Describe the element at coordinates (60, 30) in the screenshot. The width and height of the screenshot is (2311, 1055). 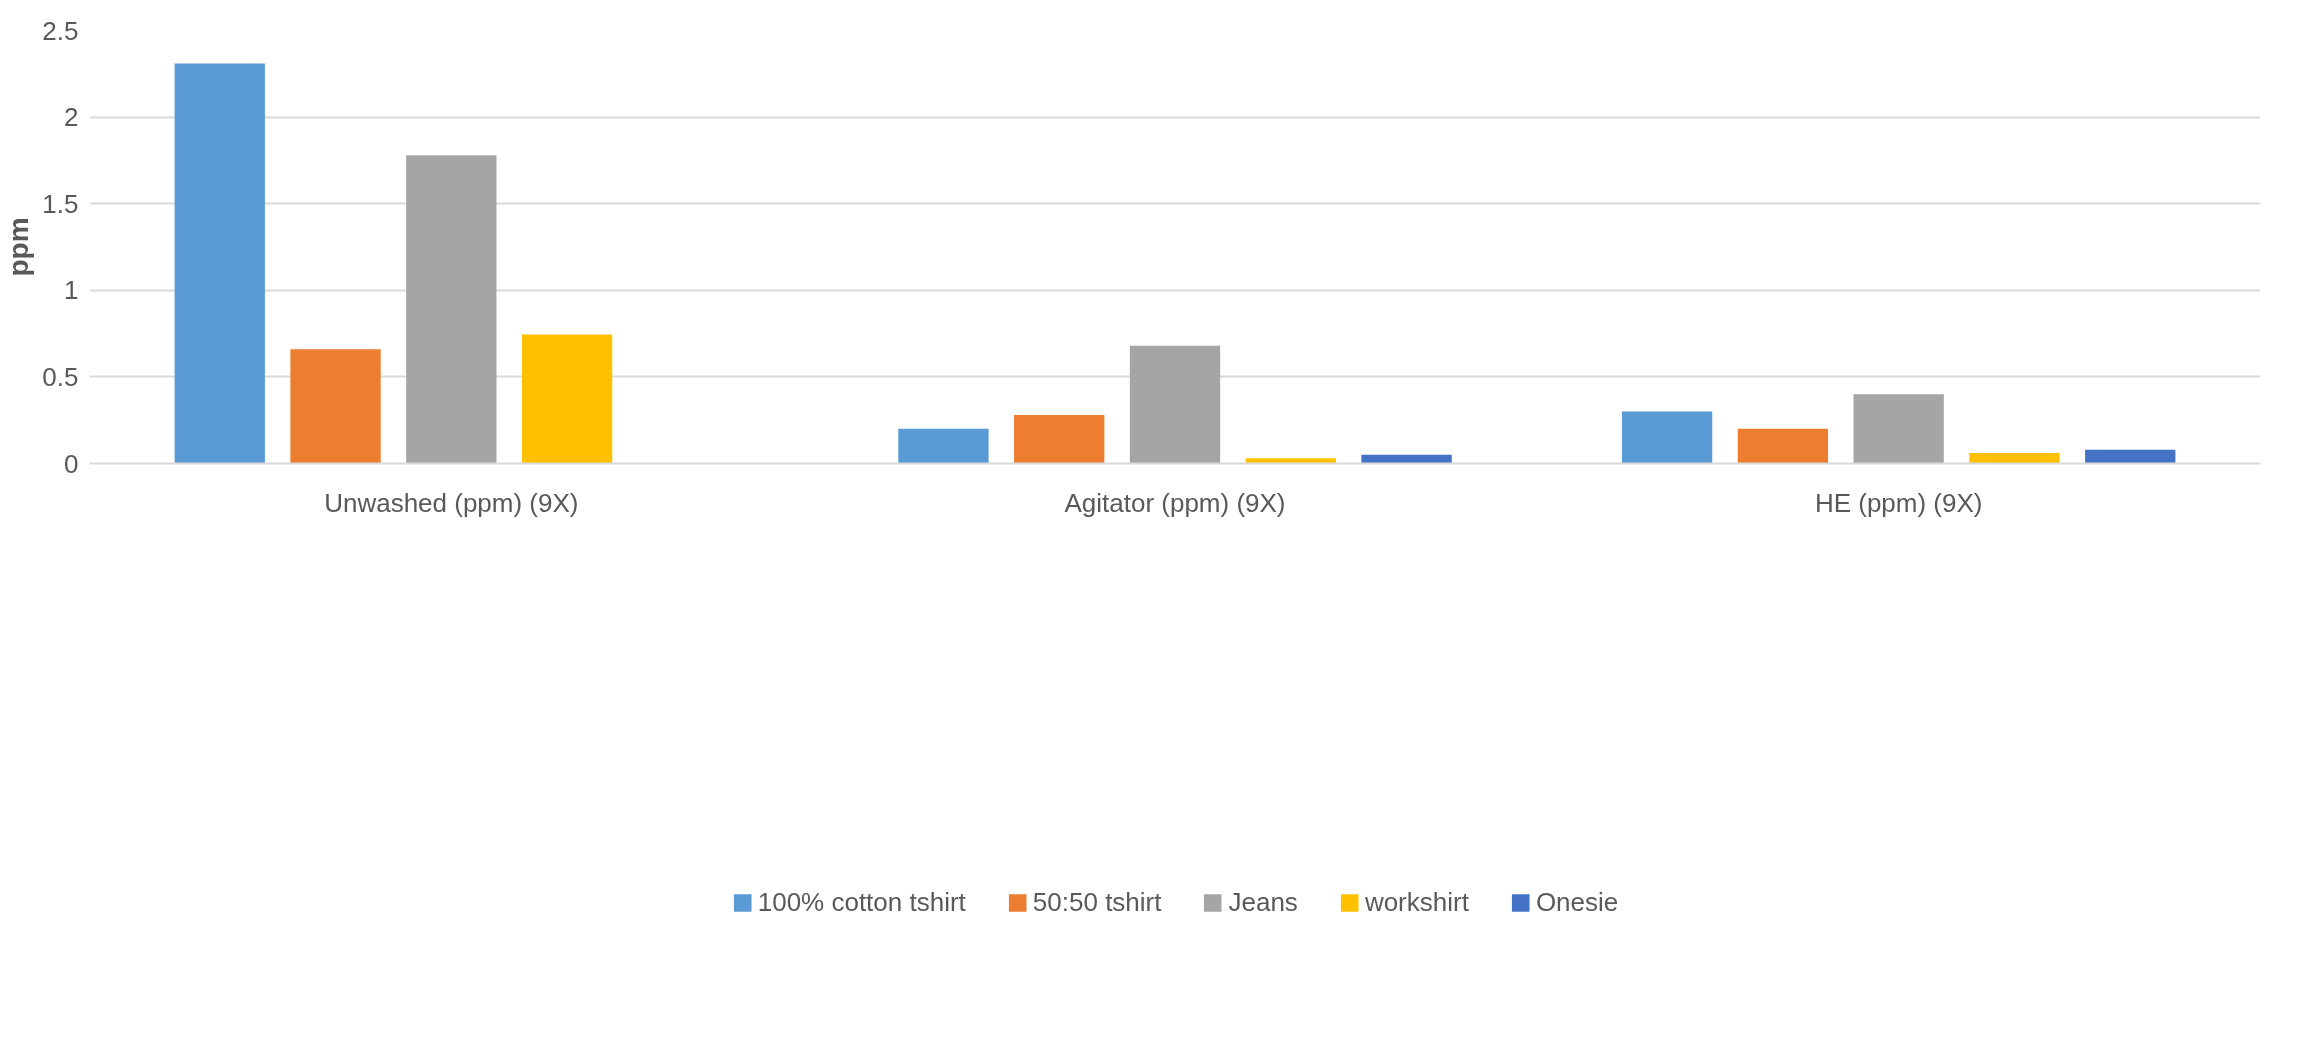
I see `y-tick-label: 2.5` at that location.